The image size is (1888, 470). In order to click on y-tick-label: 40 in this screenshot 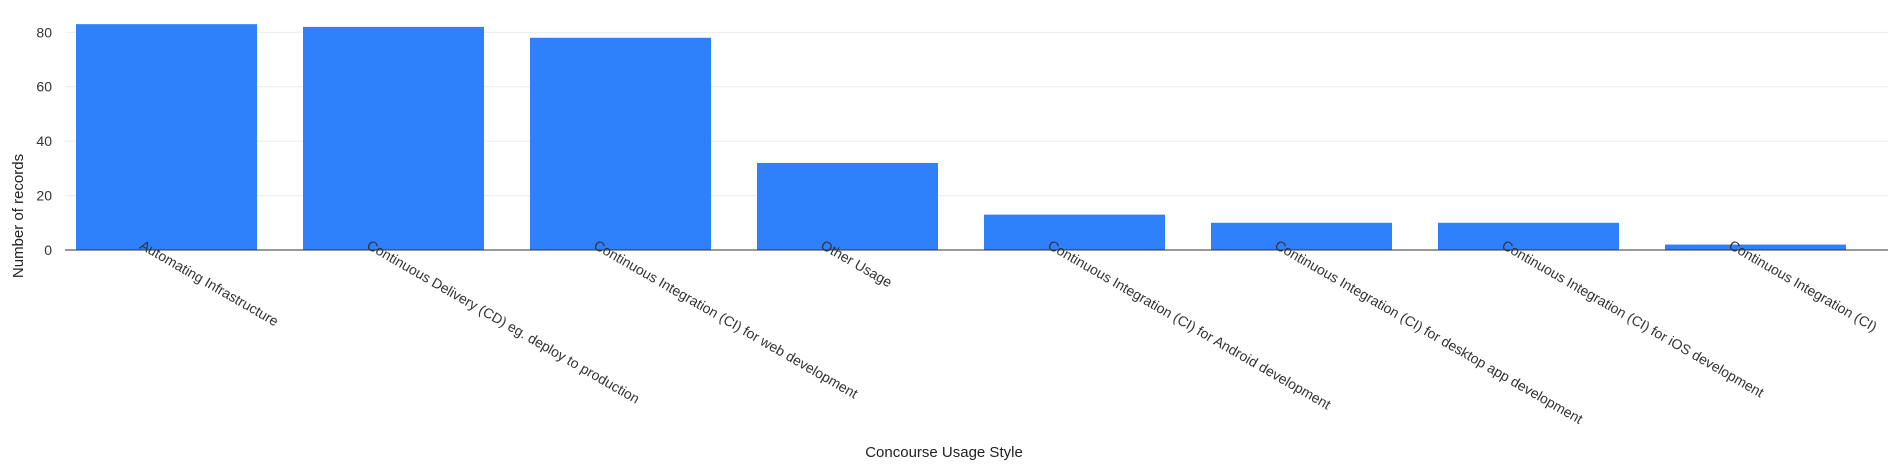, I will do `click(44, 141)`.